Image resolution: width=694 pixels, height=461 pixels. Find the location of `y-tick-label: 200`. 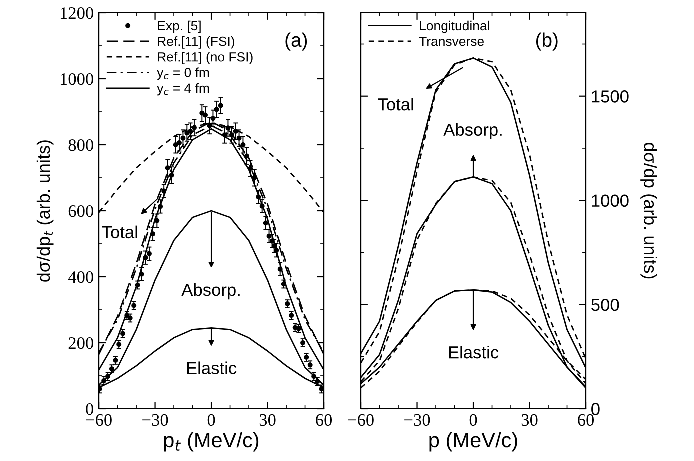

y-tick-label: 200 is located at coordinates (81, 343).